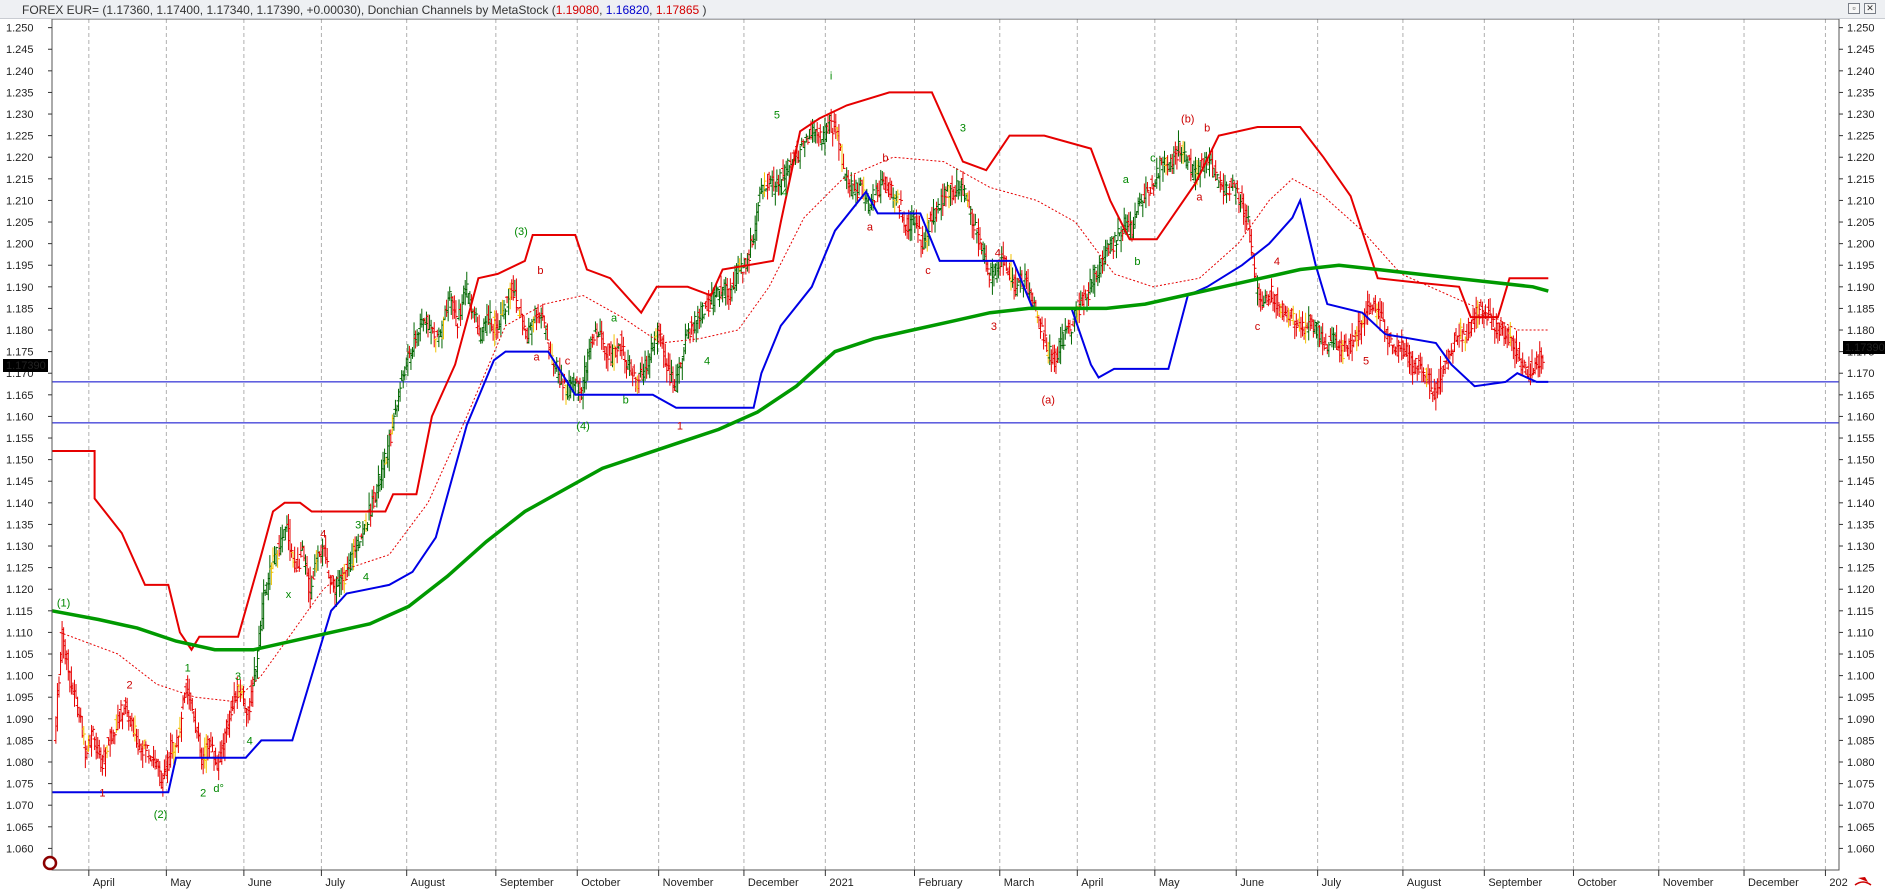 Image resolution: width=1885 pixels, height=891 pixels. Describe the element at coordinates (1838, 883) in the screenshot. I see `x-tick-label: 202` at that location.